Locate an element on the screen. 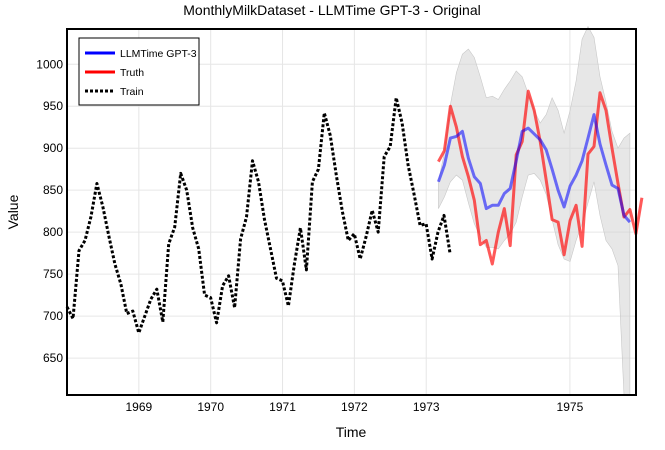 Image resolution: width=665 pixels, height=450 pixels. x-tick-label: 1969 is located at coordinates (138, 407).